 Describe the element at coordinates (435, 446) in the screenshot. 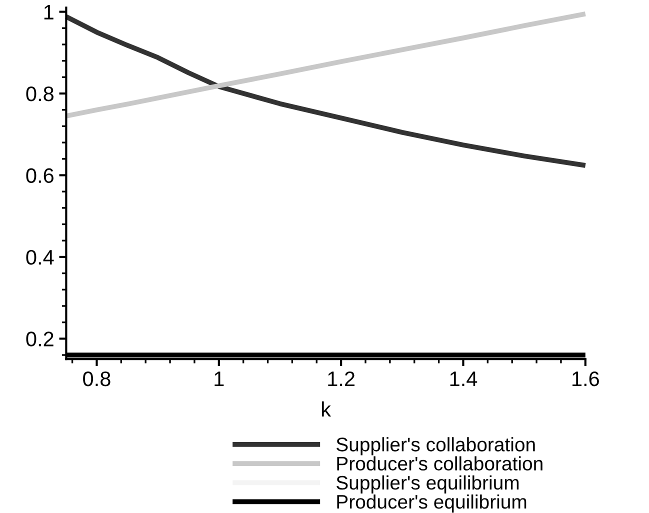

I see `legend-label: Supplier's collaboration` at that location.